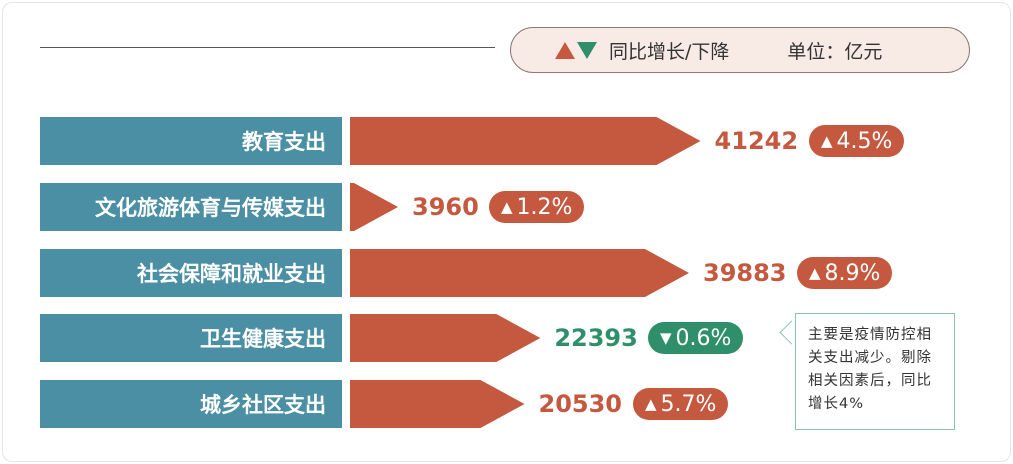  What do you see at coordinates (191, 338) in the screenshot?
I see `category-label: 卫生健康支出` at bounding box center [191, 338].